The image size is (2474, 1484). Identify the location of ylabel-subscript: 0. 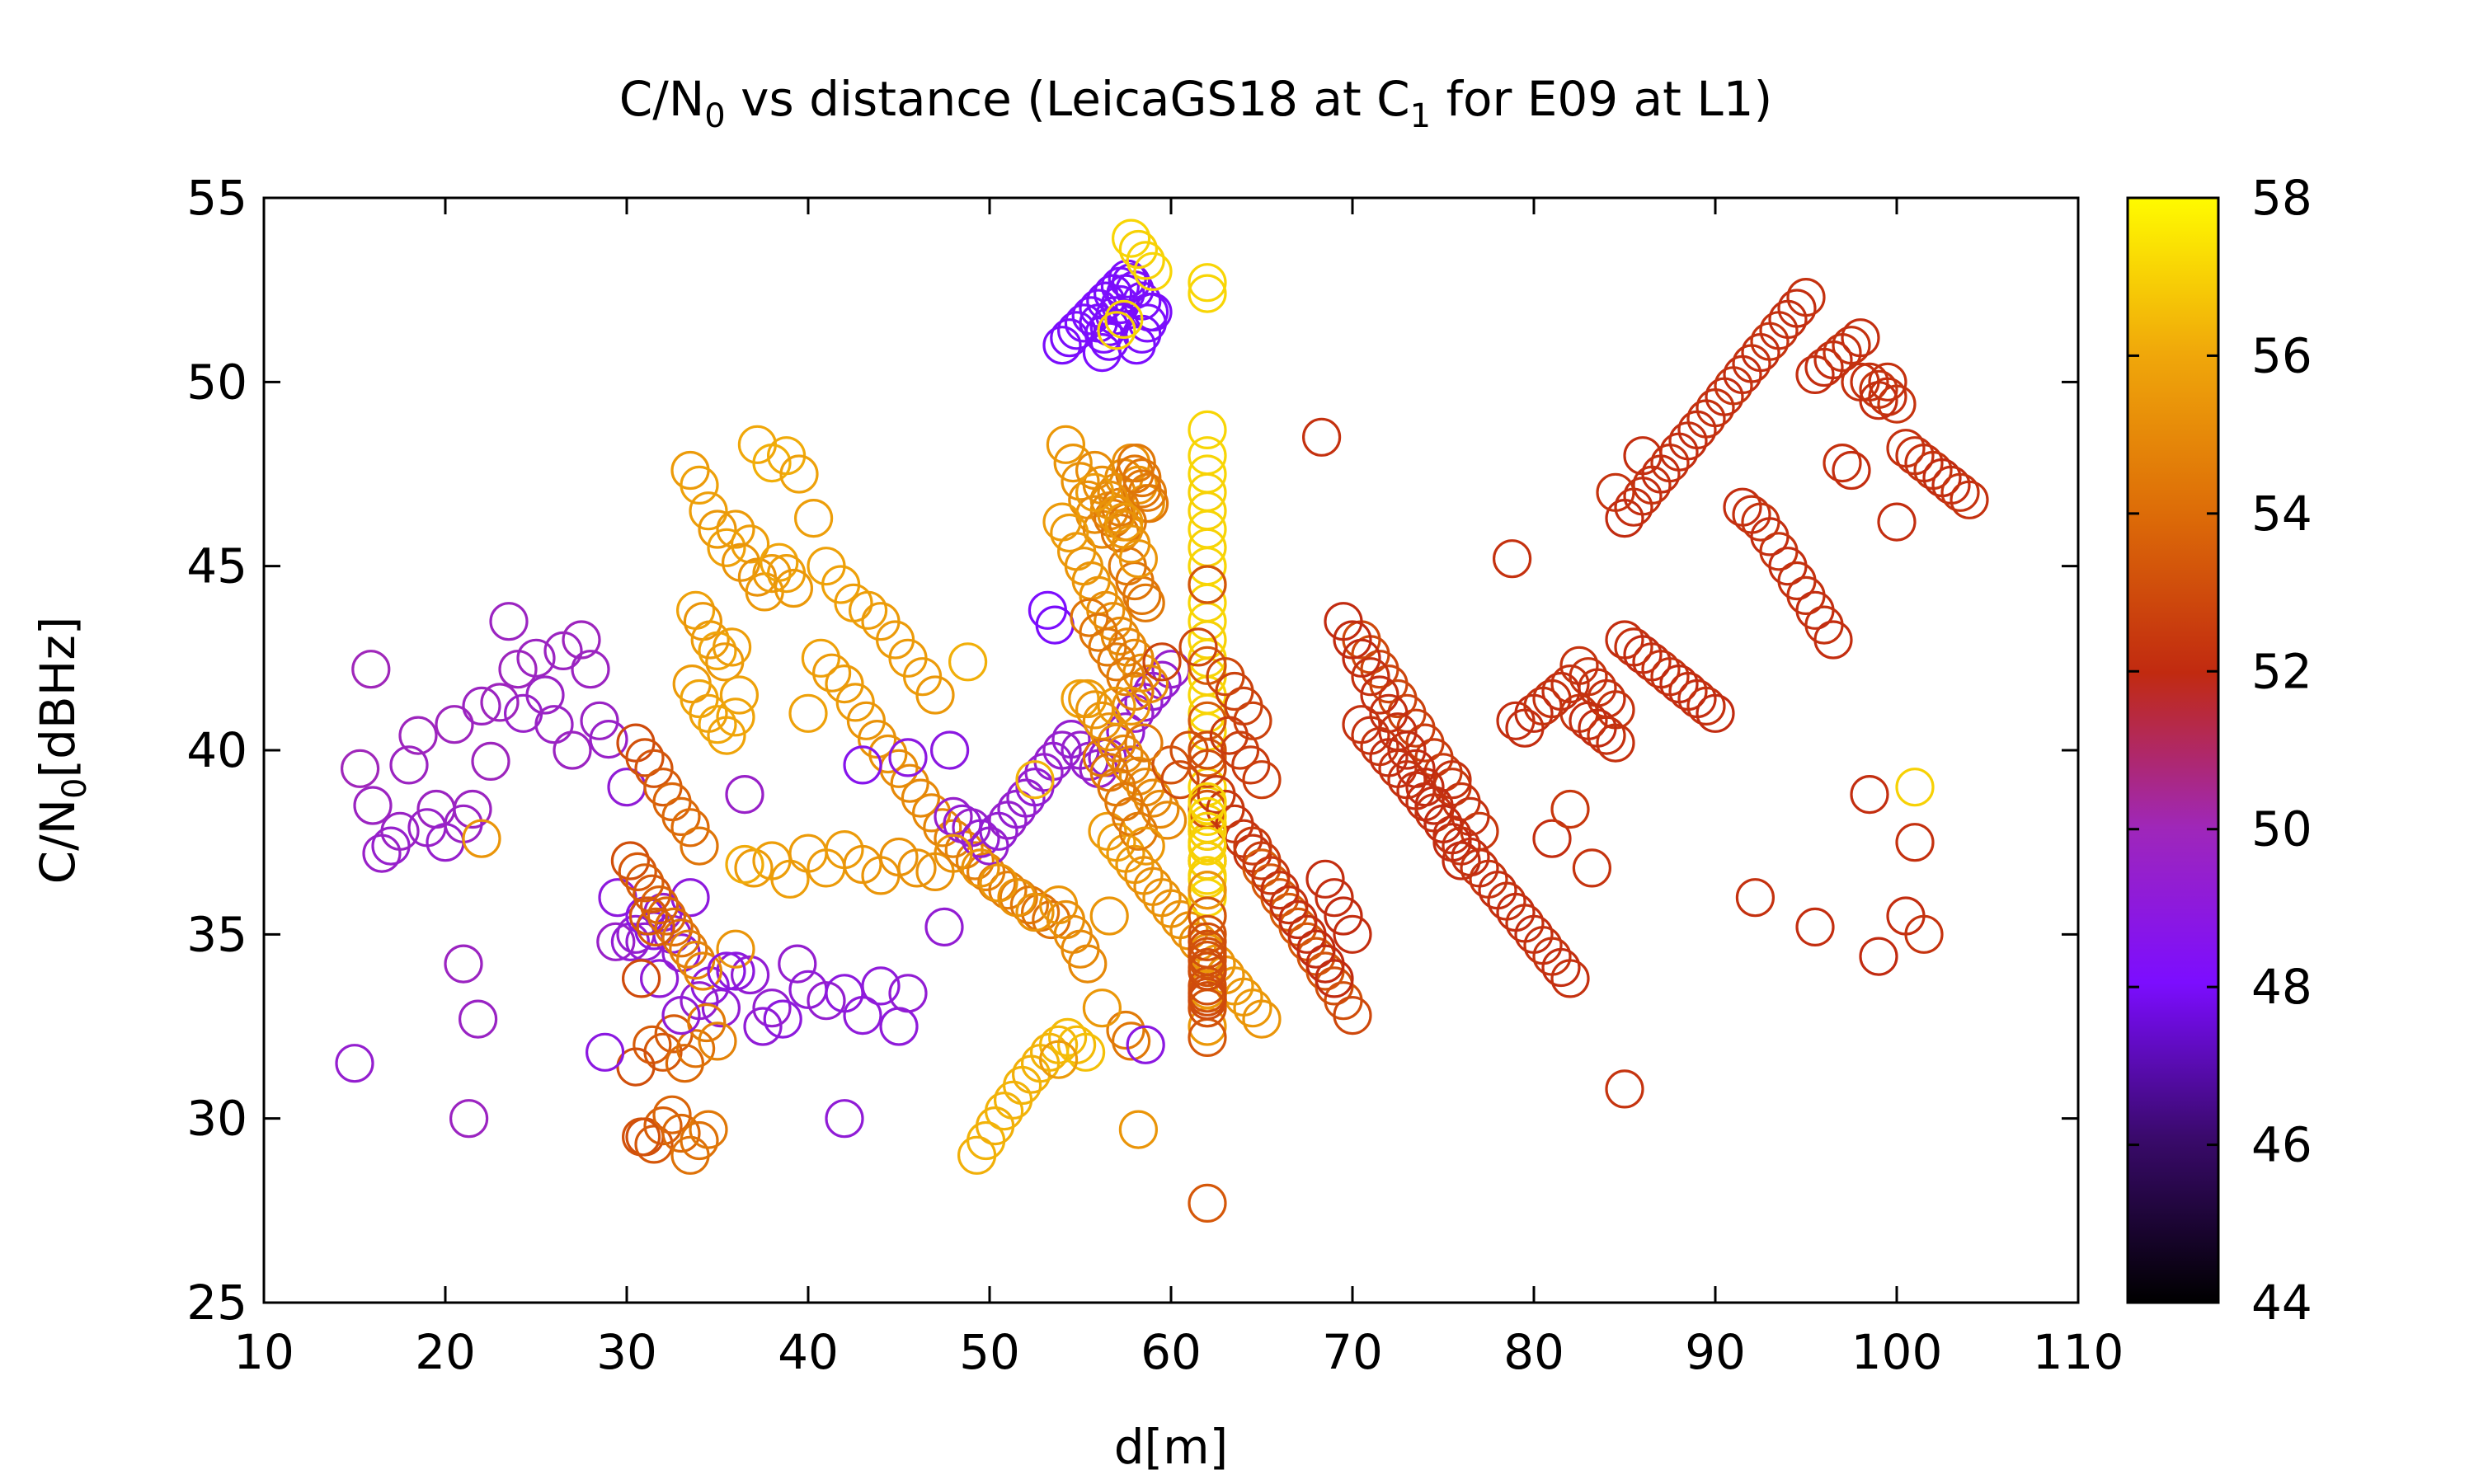
(75, 788).